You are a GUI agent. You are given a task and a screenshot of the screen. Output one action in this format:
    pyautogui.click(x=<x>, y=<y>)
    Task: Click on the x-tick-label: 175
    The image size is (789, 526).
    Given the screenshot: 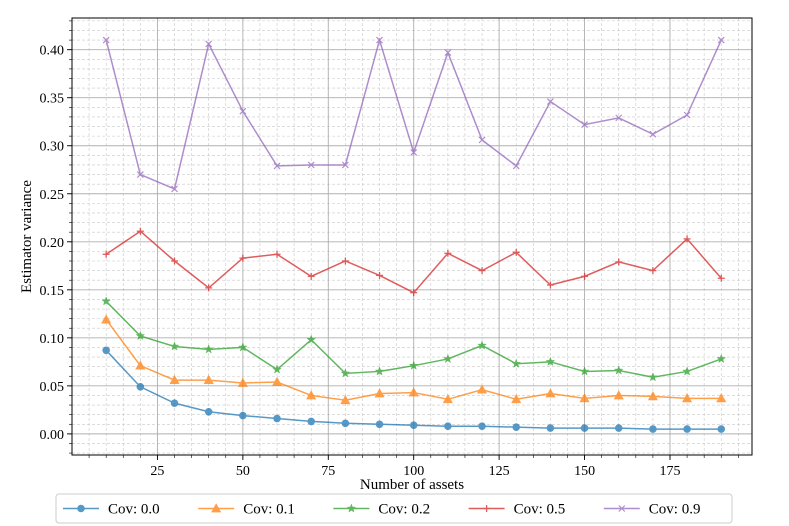 What is the action you would take?
    pyautogui.click(x=669, y=471)
    